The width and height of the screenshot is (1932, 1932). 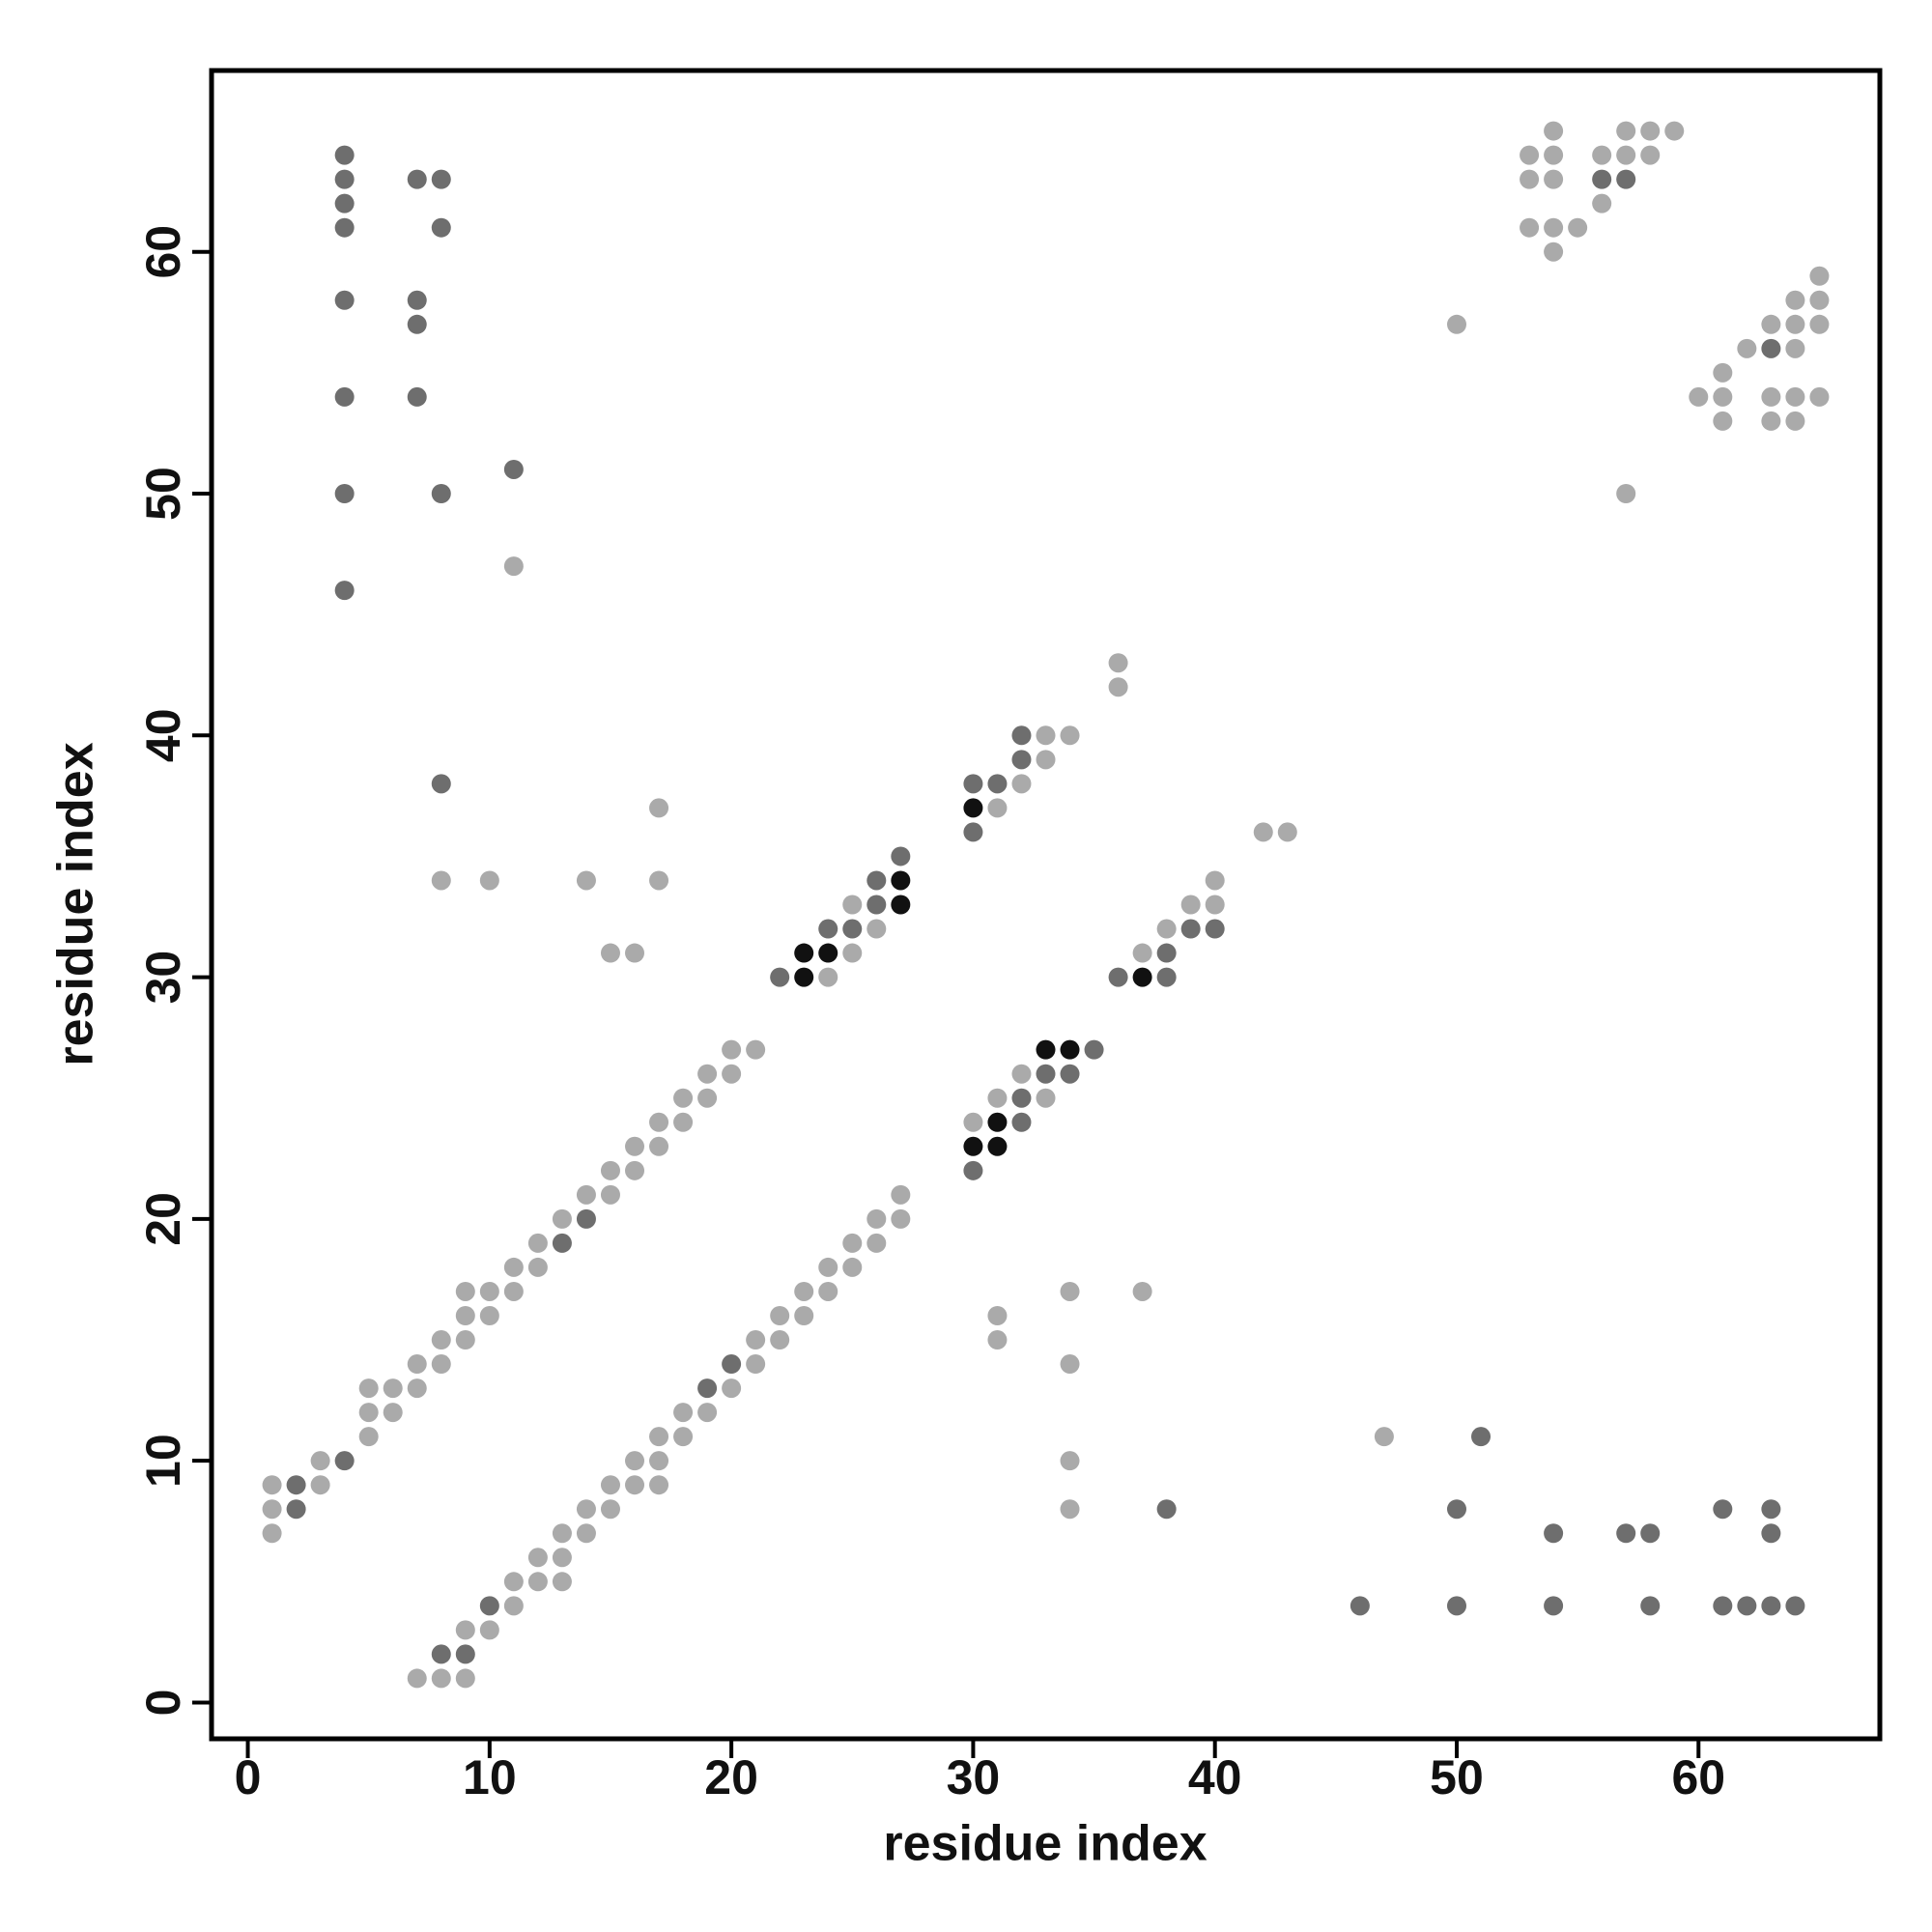 What do you see at coordinates (163, 1219) in the screenshot?
I see `y-tick-label: 20` at bounding box center [163, 1219].